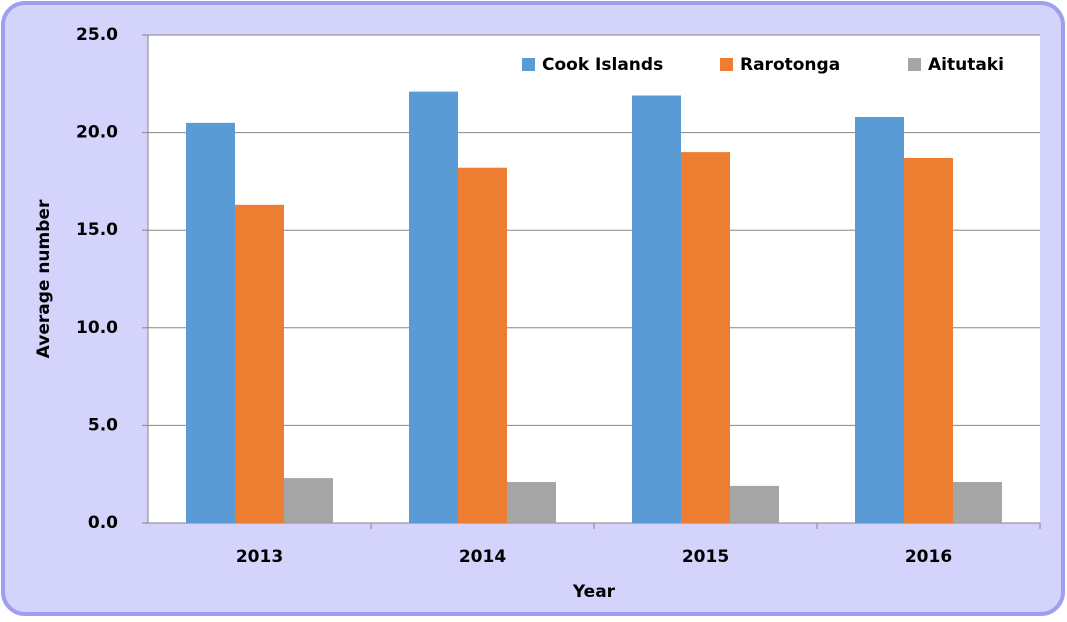  I want to click on legend-label: Rarotonga, so click(790, 65).